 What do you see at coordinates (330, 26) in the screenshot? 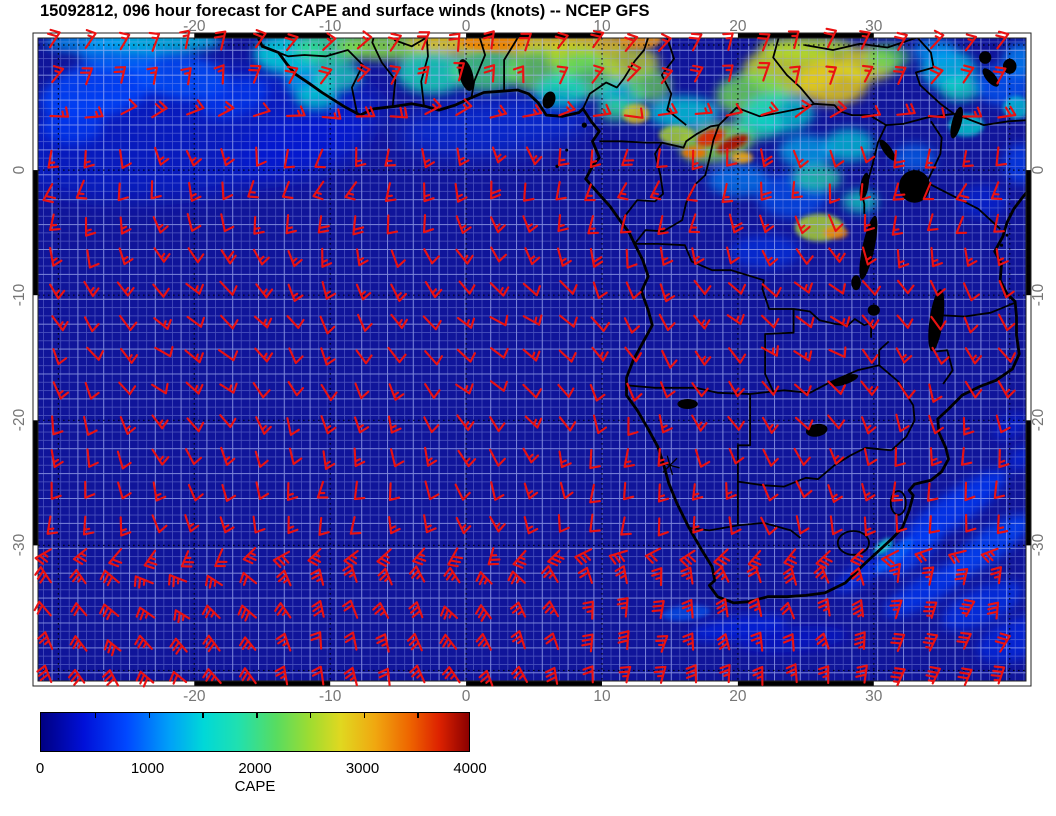
I see `axis-tick-label: -10` at bounding box center [330, 26].